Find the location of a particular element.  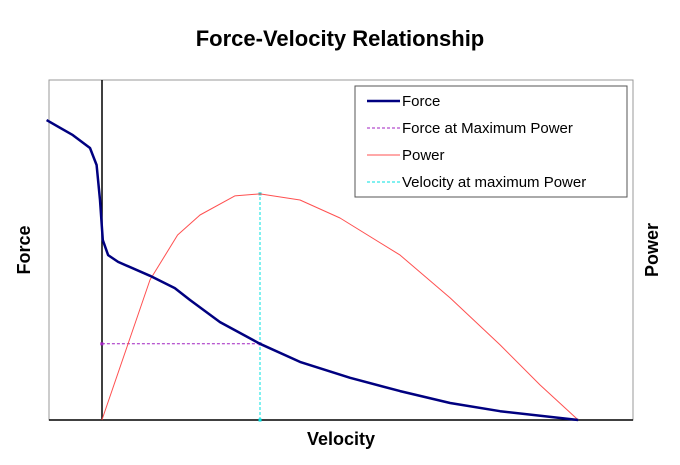

legend-label: Power is located at coordinates (423, 155).